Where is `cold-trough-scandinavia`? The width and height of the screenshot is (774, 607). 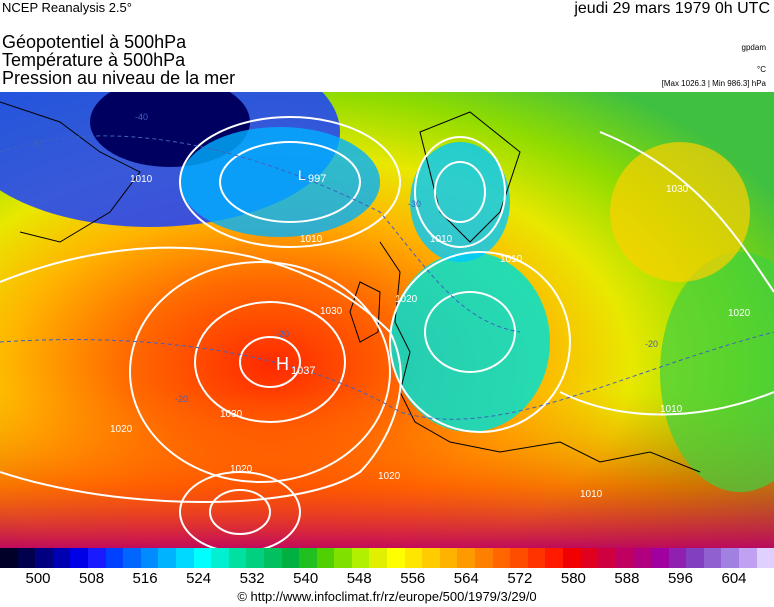 cold-trough-scandinavia is located at coordinates (280, 182).